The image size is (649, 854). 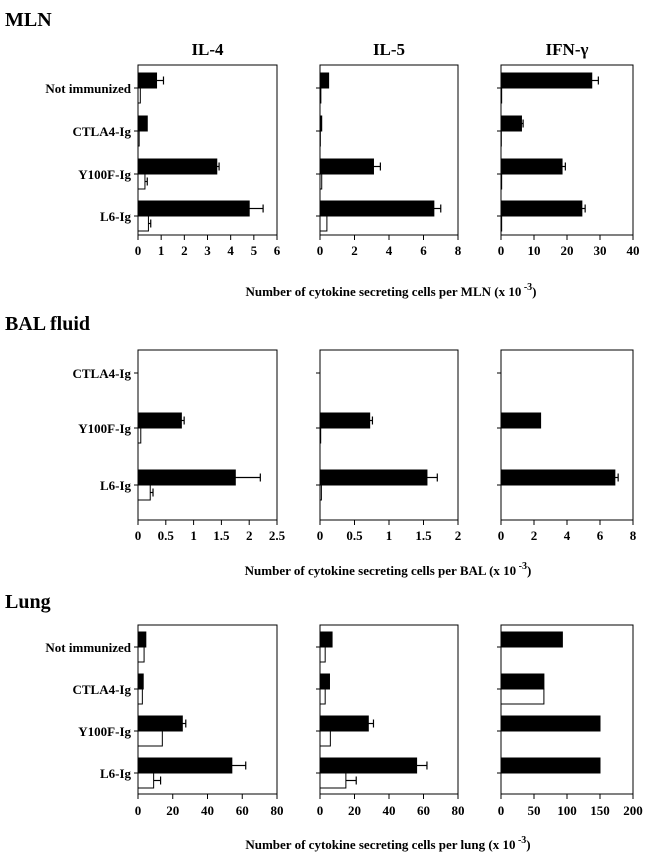 I want to click on x-tick-label: 3, so click(x=207, y=250).